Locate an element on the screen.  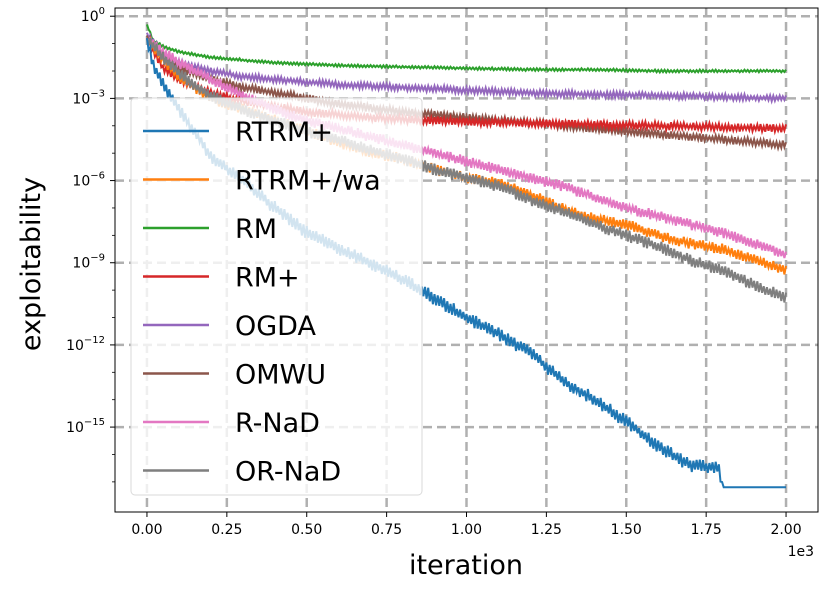
x-tick-label: 2.00 is located at coordinates (785, 530).